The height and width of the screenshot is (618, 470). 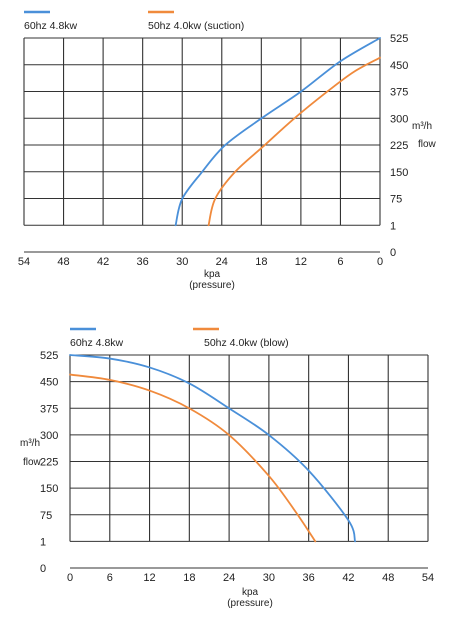 What do you see at coordinates (196, 26) in the screenshot?
I see `legend-label: 50hz 4.0kw (suction)` at bounding box center [196, 26].